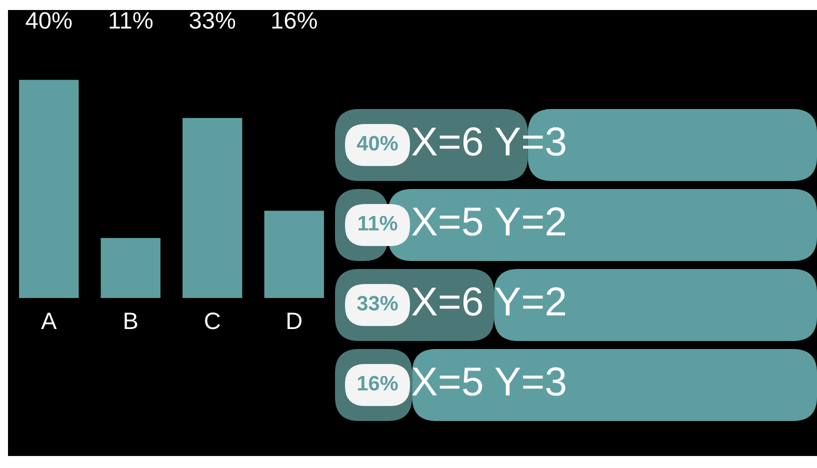 The image size is (817, 468). What do you see at coordinates (489, 141) in the screenshot?
I see `y-tick-label: X=6 Y=3` at bounding box center [489, 141].